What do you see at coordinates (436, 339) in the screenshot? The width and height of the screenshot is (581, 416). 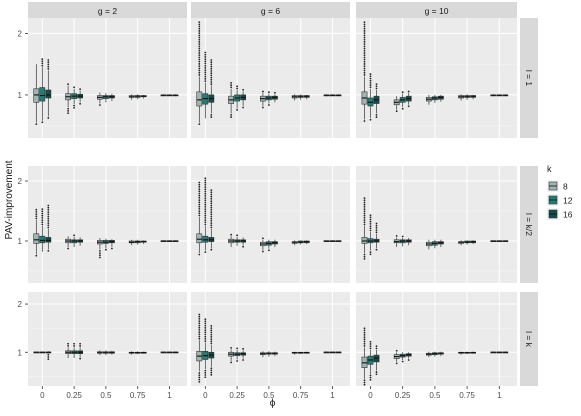 I see `panel-background` at bounding box center [436, 339].